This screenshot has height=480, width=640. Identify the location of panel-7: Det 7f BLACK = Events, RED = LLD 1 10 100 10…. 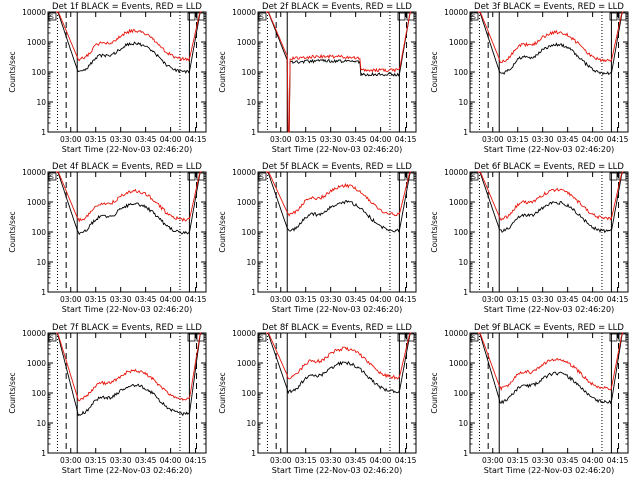
(107, 399).